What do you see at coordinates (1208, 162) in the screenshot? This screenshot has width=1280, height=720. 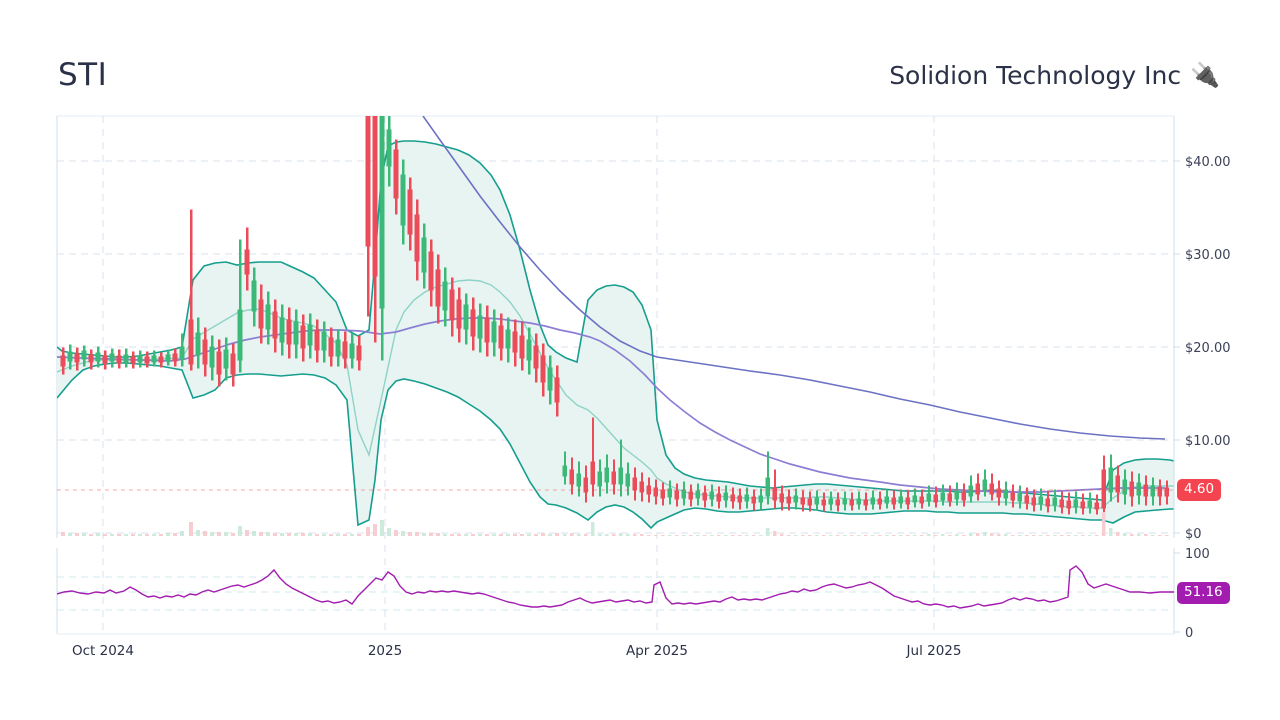 I see `price-tick-label: $40.00` at bounding box center [1208, 162].